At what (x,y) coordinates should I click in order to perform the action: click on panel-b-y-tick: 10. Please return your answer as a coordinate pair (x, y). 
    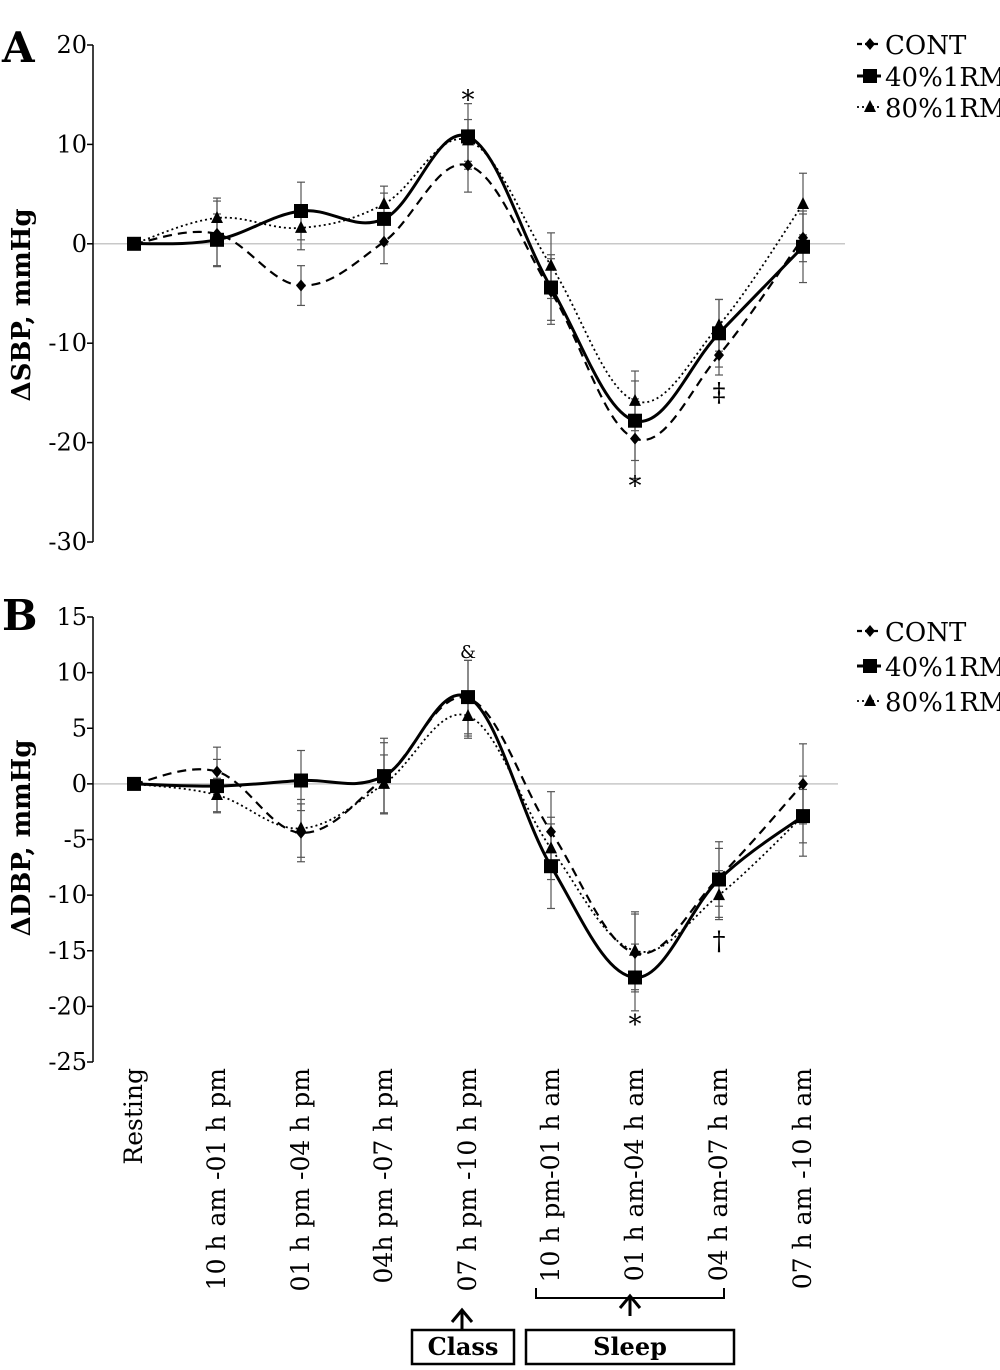
    Looking at the image, I should click on (71, 673).